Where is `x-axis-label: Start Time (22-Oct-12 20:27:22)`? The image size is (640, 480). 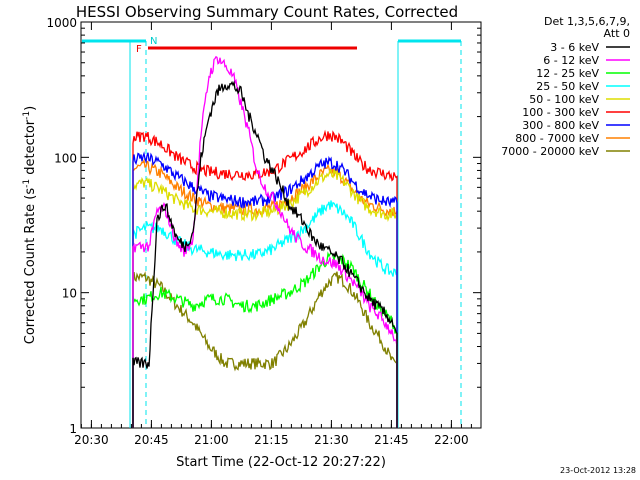
x-axis-label: Start Time (22-Oct-12 20:27:22) is located at coordinates (281, 462).